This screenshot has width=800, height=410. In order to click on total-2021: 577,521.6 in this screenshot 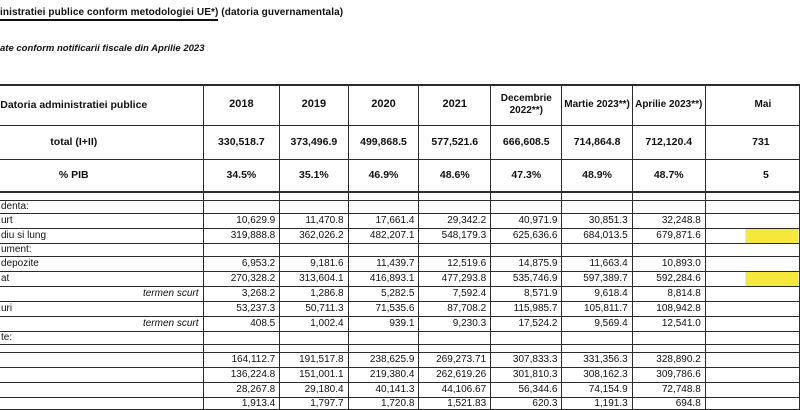, I will do `click(455, 142)`.